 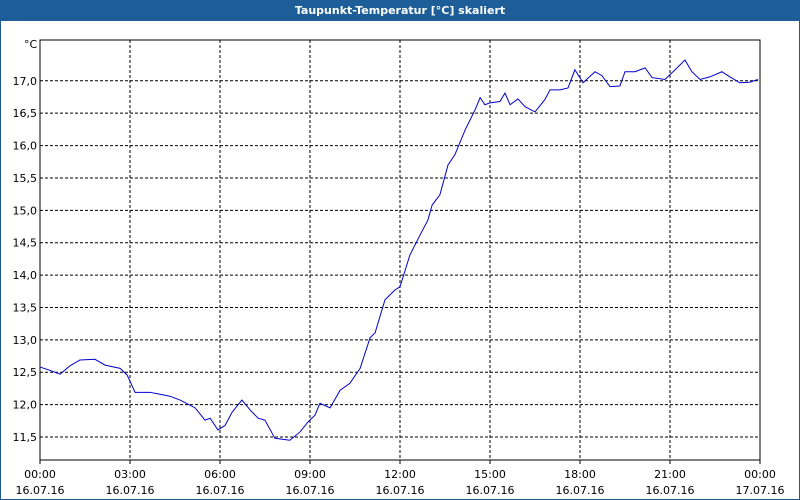 What do you see at coordinates (25, 178) in the screenshot?
I see `y-tick-label: 15,5` at bounding box center [25, 178].